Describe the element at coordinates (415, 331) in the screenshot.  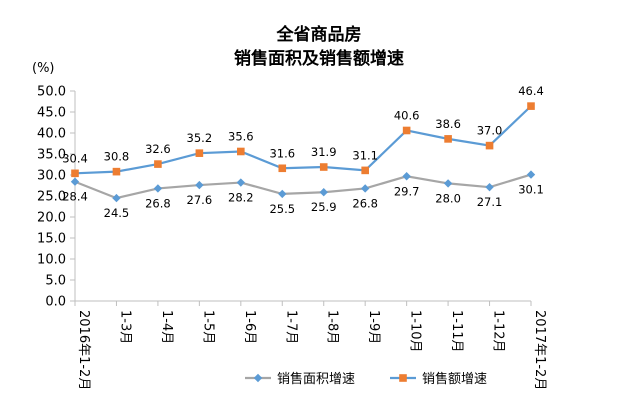
I see `x-tick-label: 1-10月` at that location.